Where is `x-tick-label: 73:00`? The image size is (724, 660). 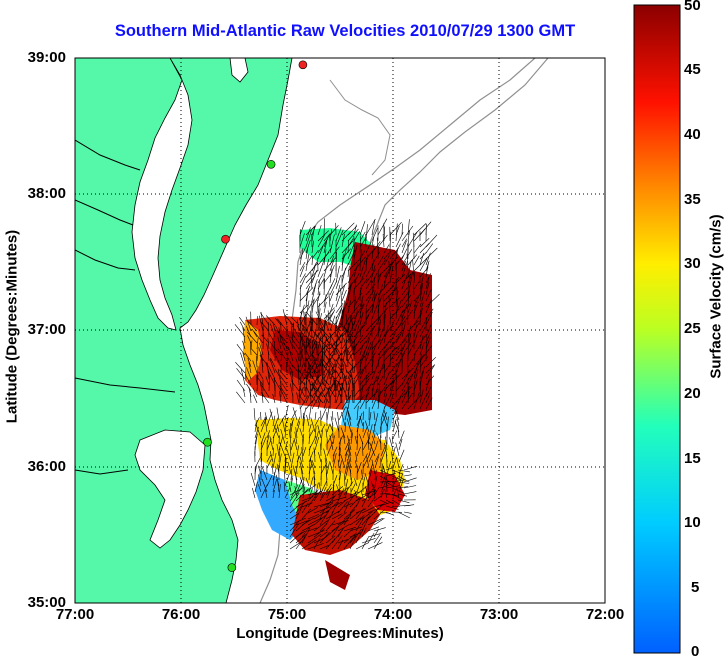
x-tick-label: 73:00 is located at coordinates (499, 614).